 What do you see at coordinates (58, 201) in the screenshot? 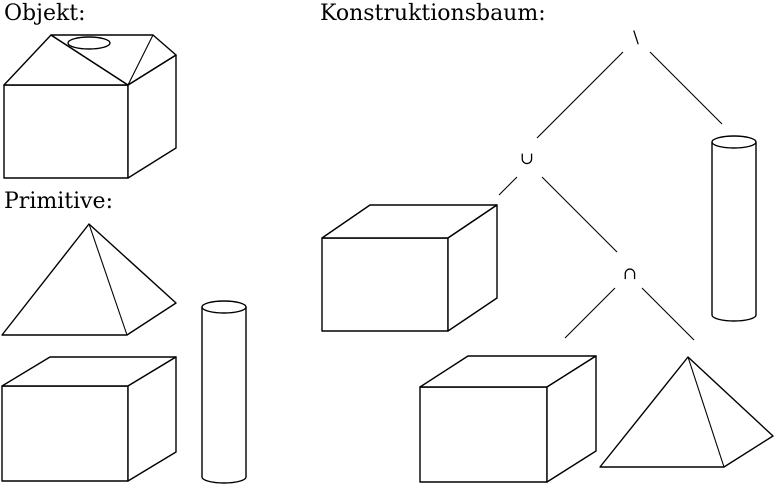
I see `primitives-label: Primitive:` at bounding box center [58, 201].